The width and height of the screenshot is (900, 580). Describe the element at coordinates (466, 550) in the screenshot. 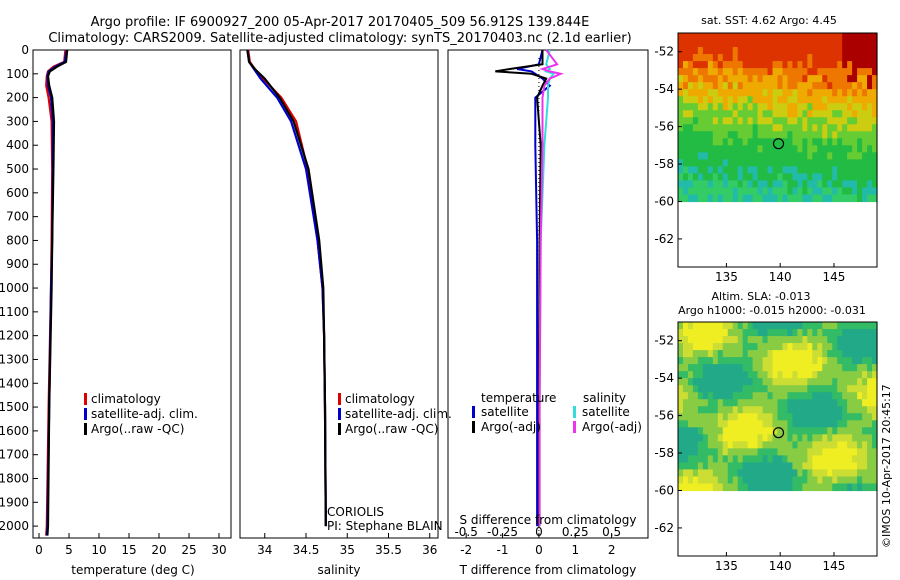

I see `x-tick-label: -2` at that location.